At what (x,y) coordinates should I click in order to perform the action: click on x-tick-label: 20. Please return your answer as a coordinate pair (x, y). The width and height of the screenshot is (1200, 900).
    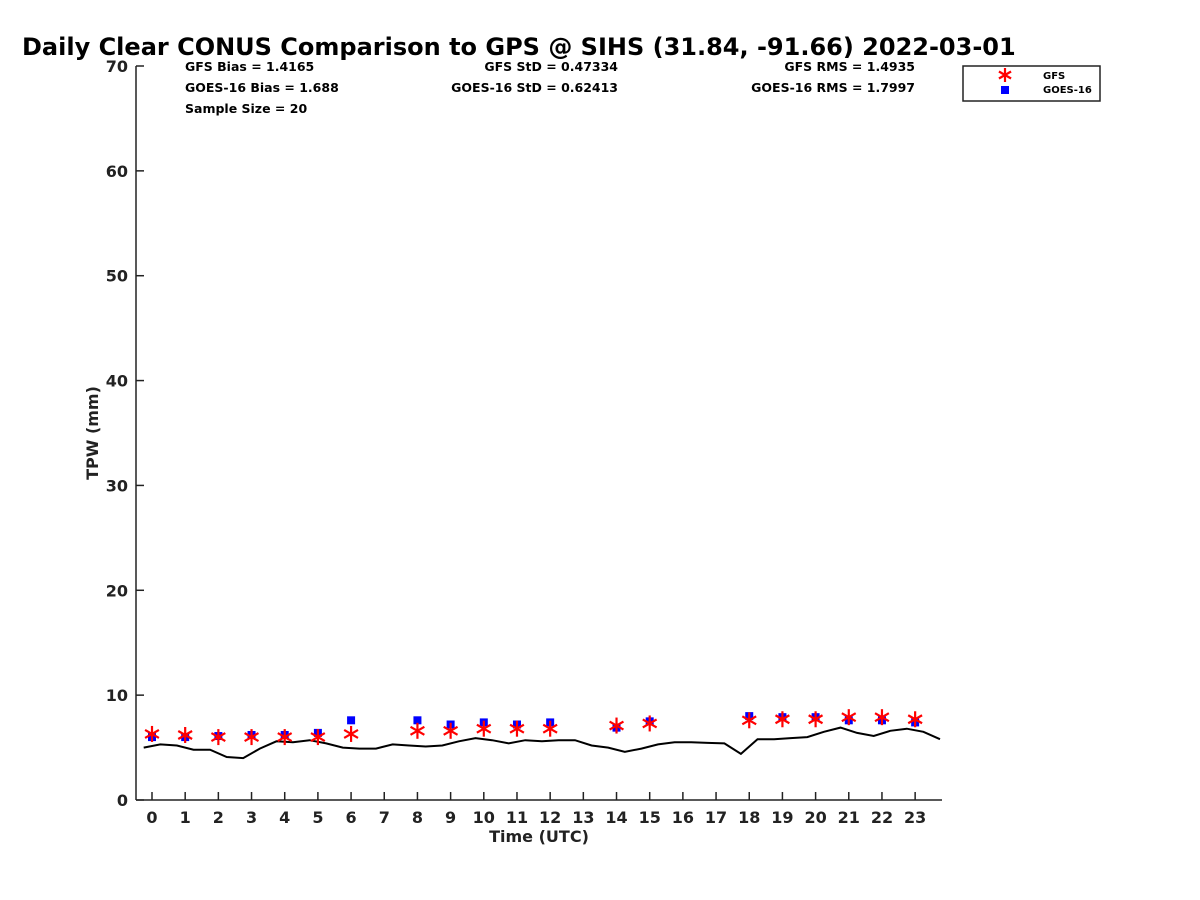
    Looking at the image, I should click on (815, 817).